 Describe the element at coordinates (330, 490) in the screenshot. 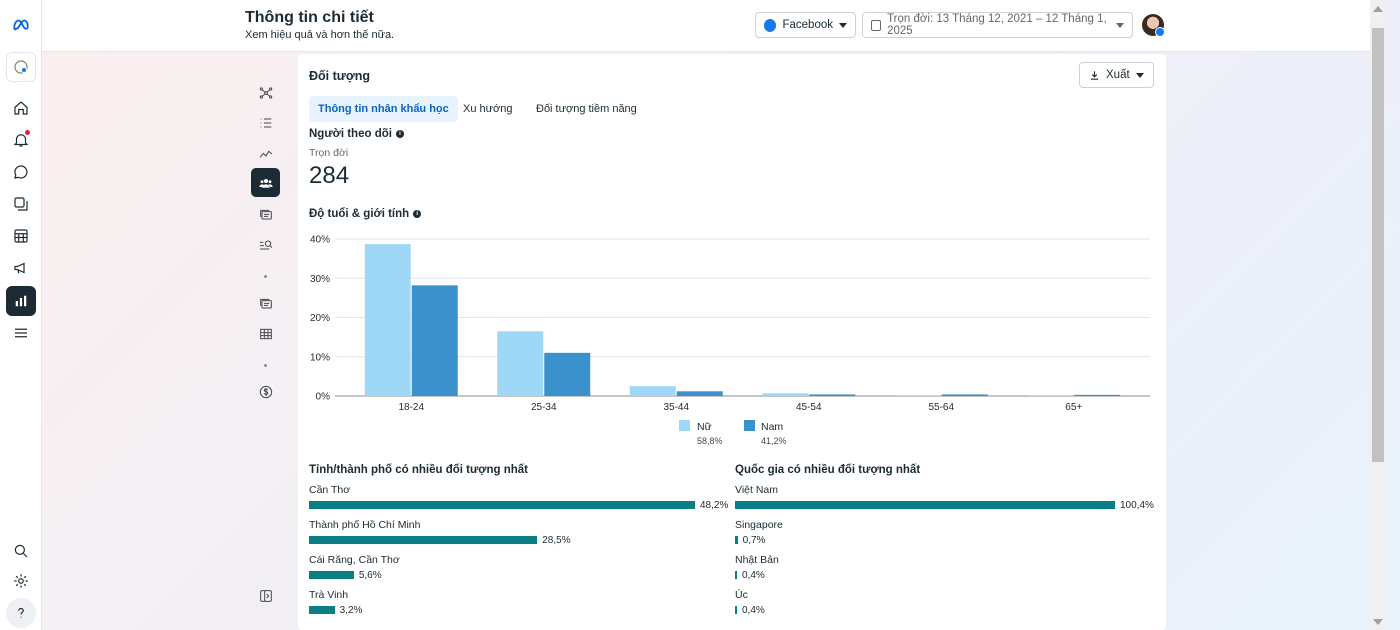

I see `list-item-name: Cần Thơ` at that location.